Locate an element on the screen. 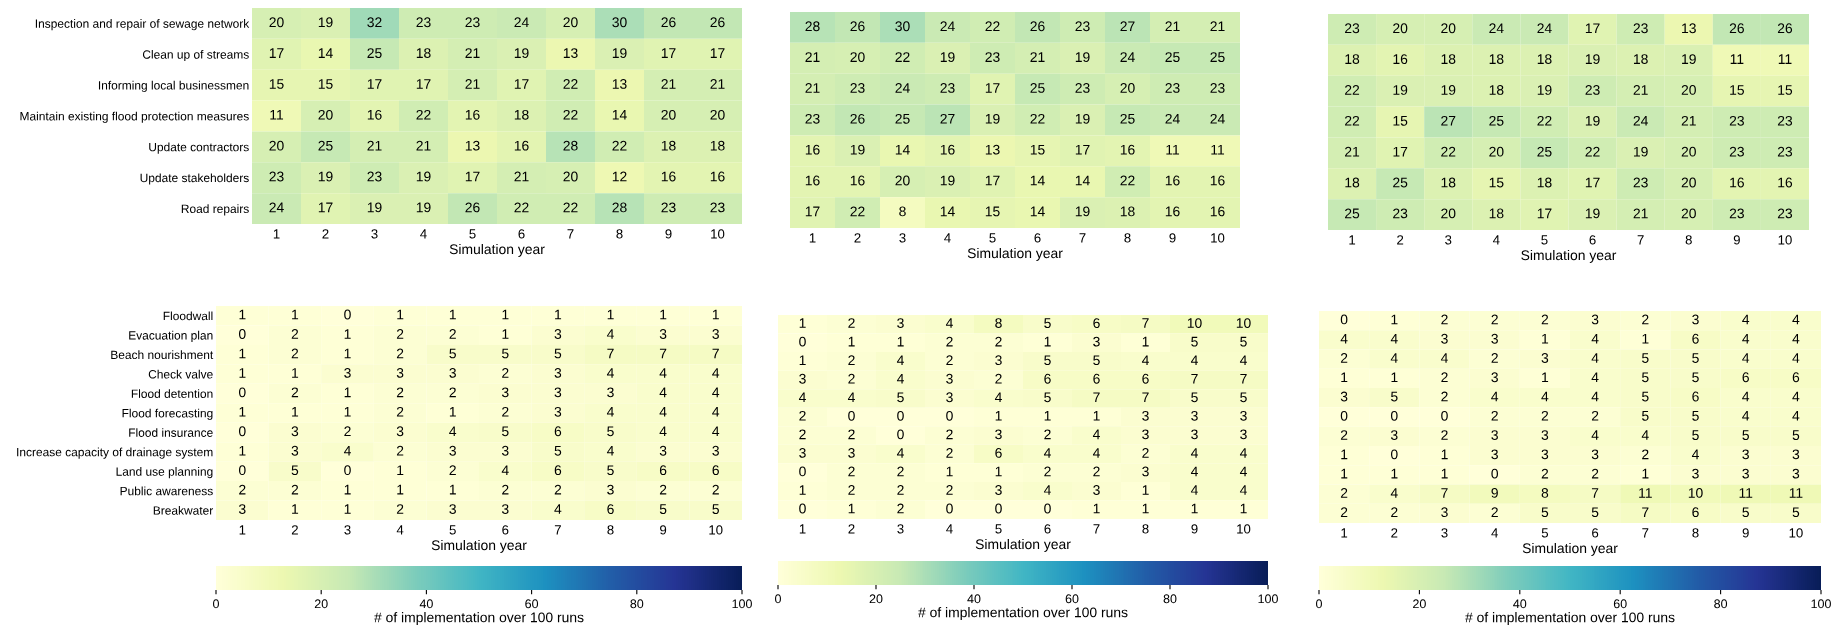 Image resolution: width=1845 pixels, height=631 pixels. y-tick-label: Floodwall is located at coordinates (188, 316).